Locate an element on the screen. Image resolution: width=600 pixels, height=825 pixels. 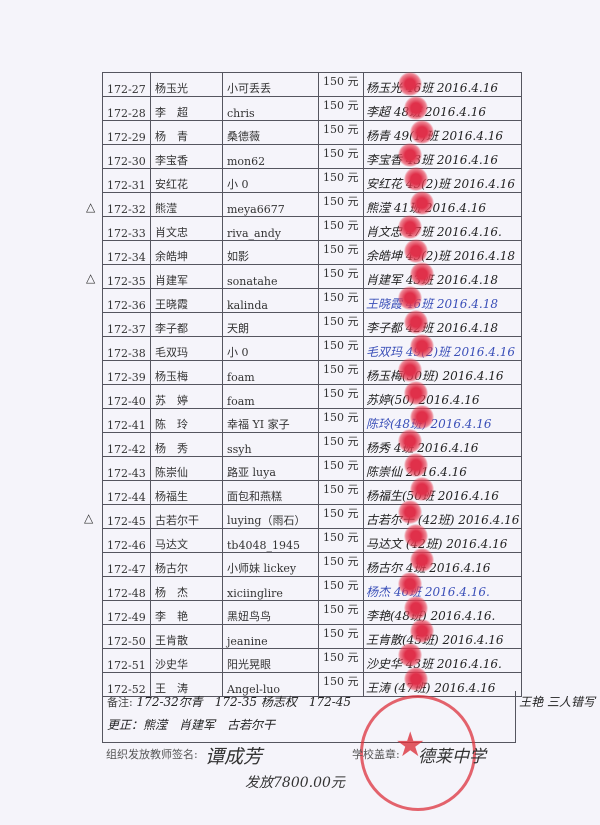
id-cell: 172-27 is located at coordinates (126, 84).